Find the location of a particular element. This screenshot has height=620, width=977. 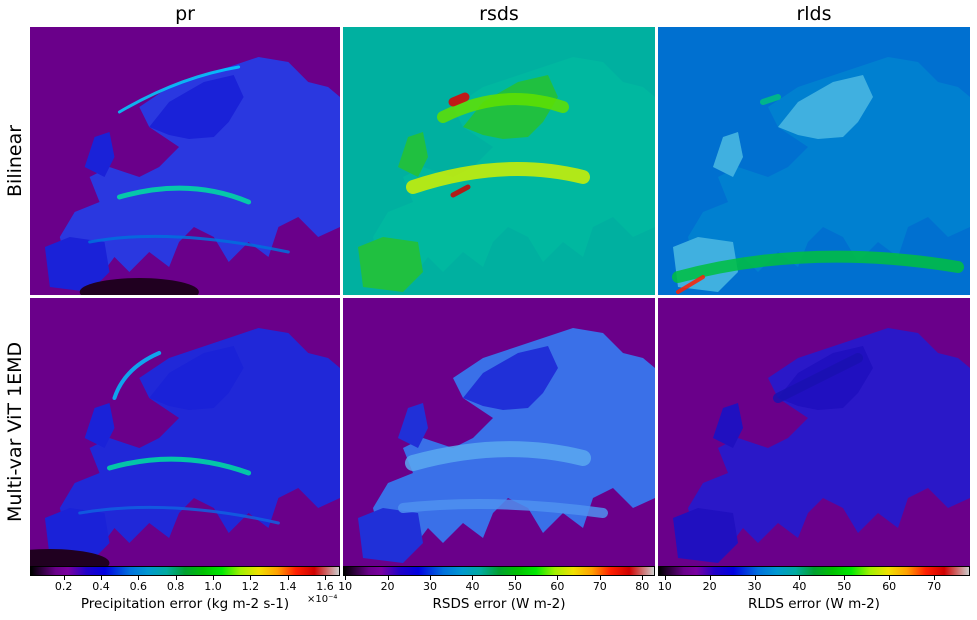

colorbar-tick-label: 1.0 is located at coordinates (213, 586).